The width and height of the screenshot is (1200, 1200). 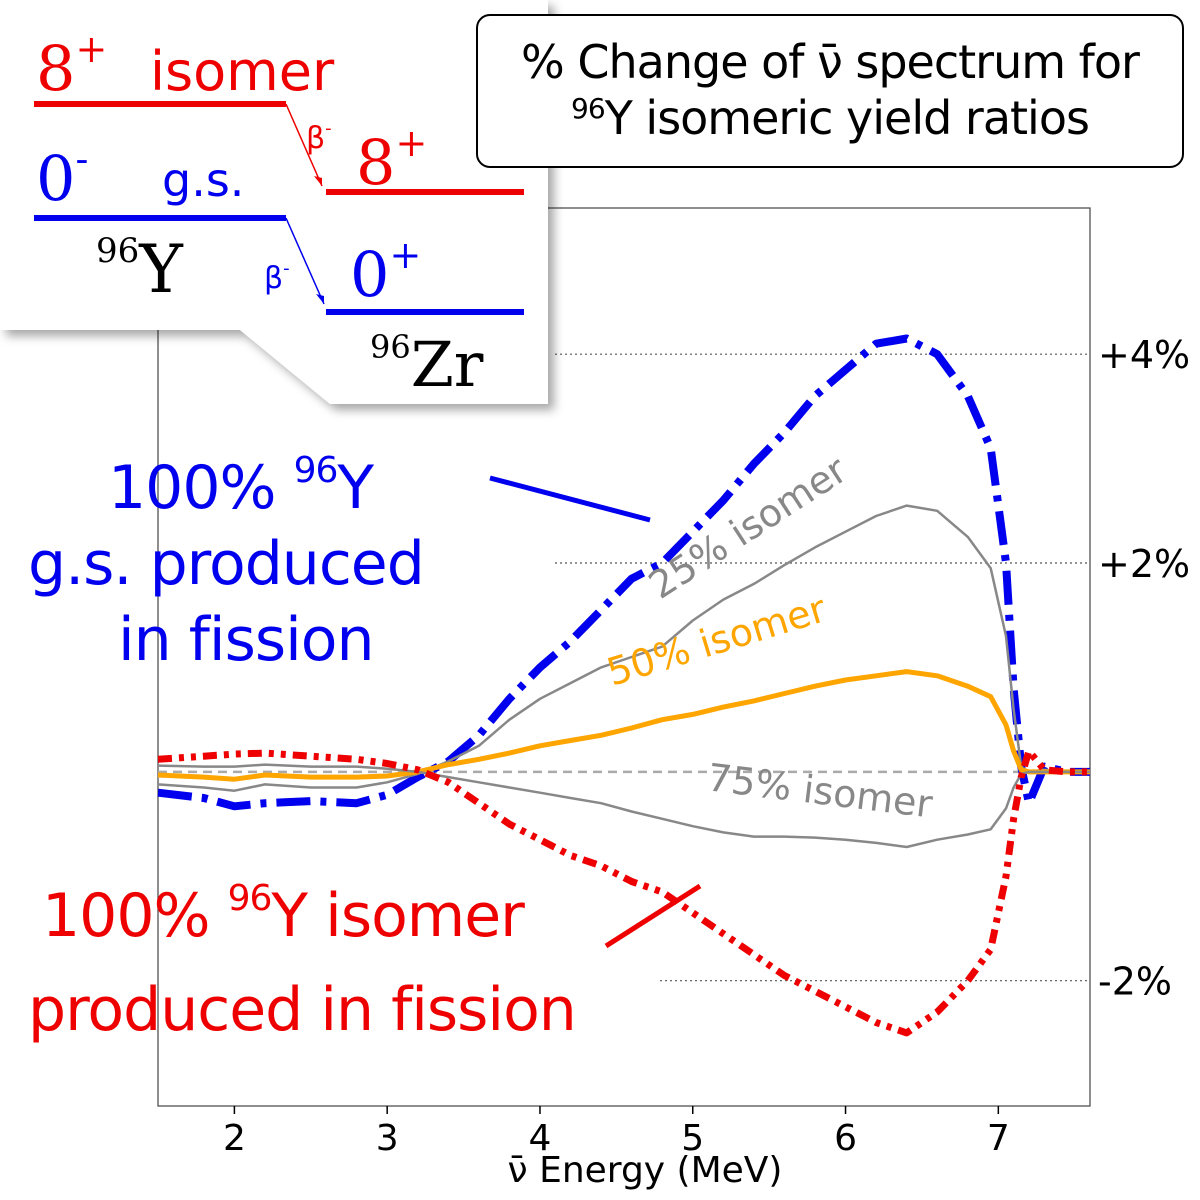 I want to click on isomer-callout-pointer, so click(x=653, y=916).